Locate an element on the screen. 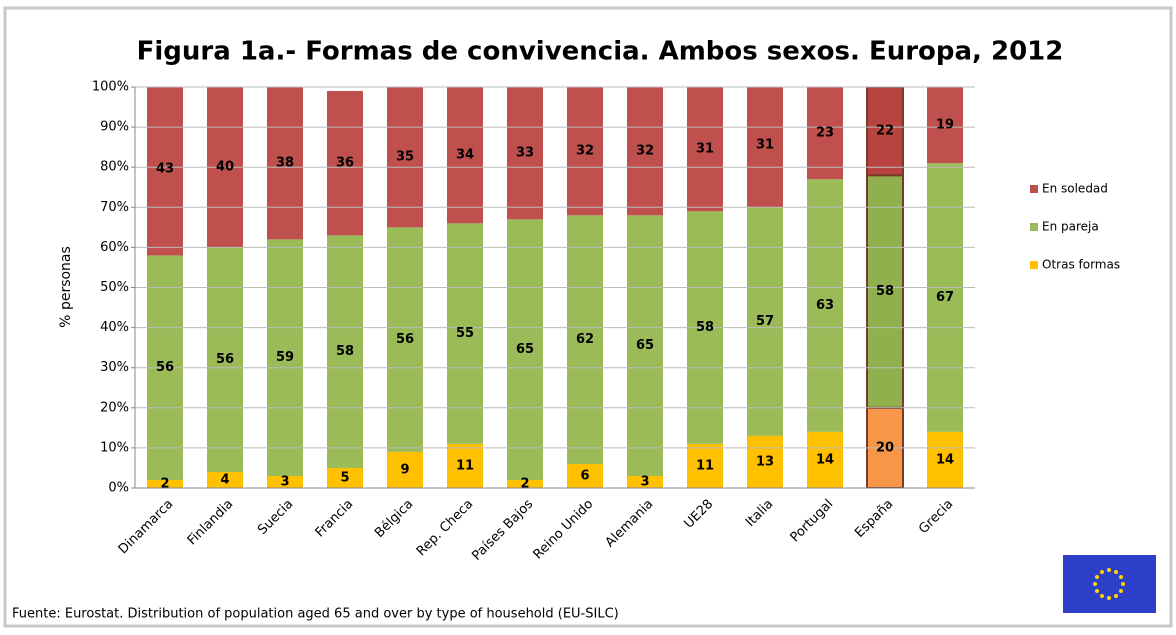 This screenshot has height=635, width=1176. y-tick-label: 40% is located at coordinates (114, 327).